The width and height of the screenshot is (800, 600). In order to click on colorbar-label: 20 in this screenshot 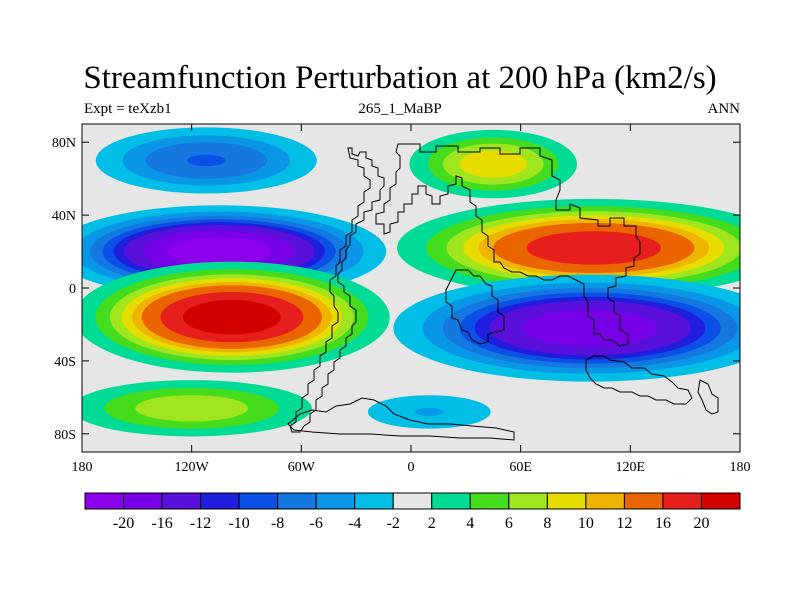, I will do `click(701, 523)`.